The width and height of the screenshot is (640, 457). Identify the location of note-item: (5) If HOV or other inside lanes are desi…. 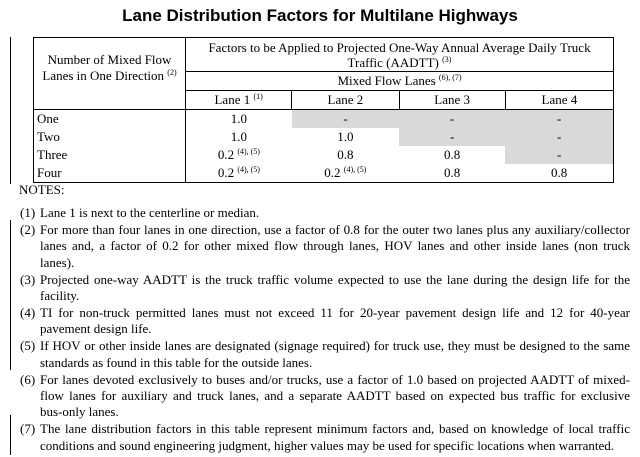
(325, 354).